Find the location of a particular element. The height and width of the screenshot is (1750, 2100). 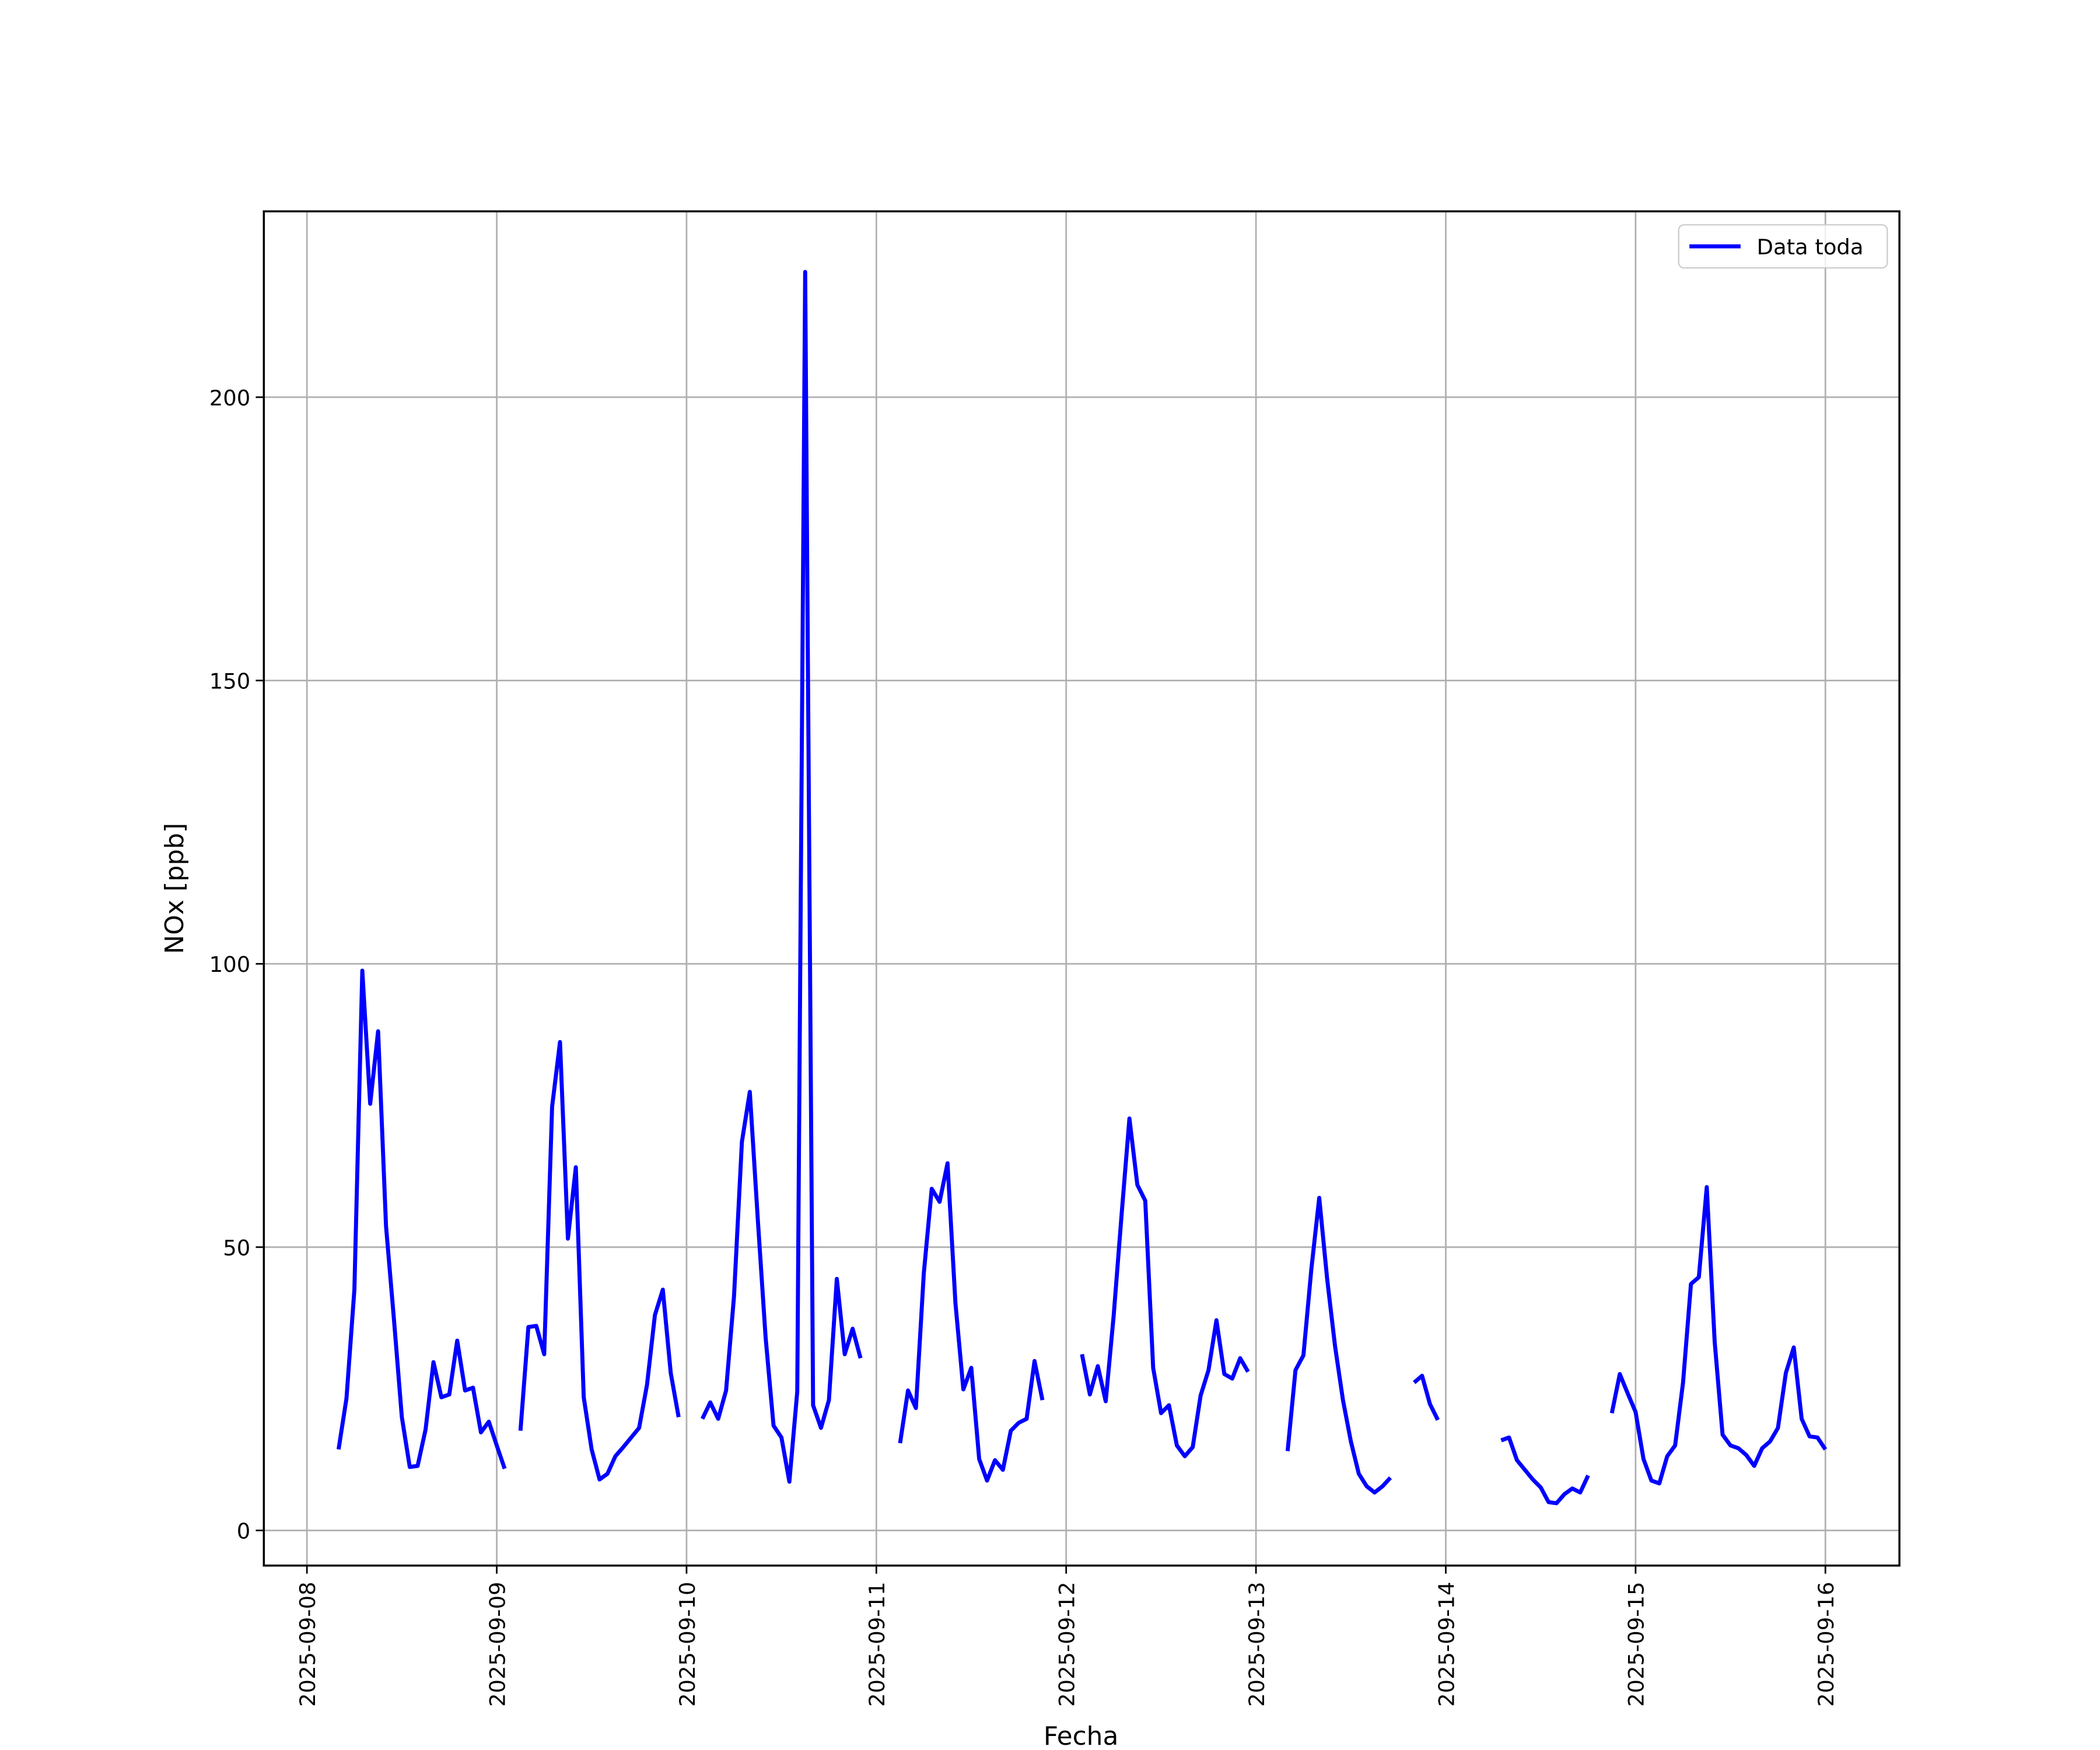

x-tick-label: 2025-09-11 is located at coordinates (877, 1644).